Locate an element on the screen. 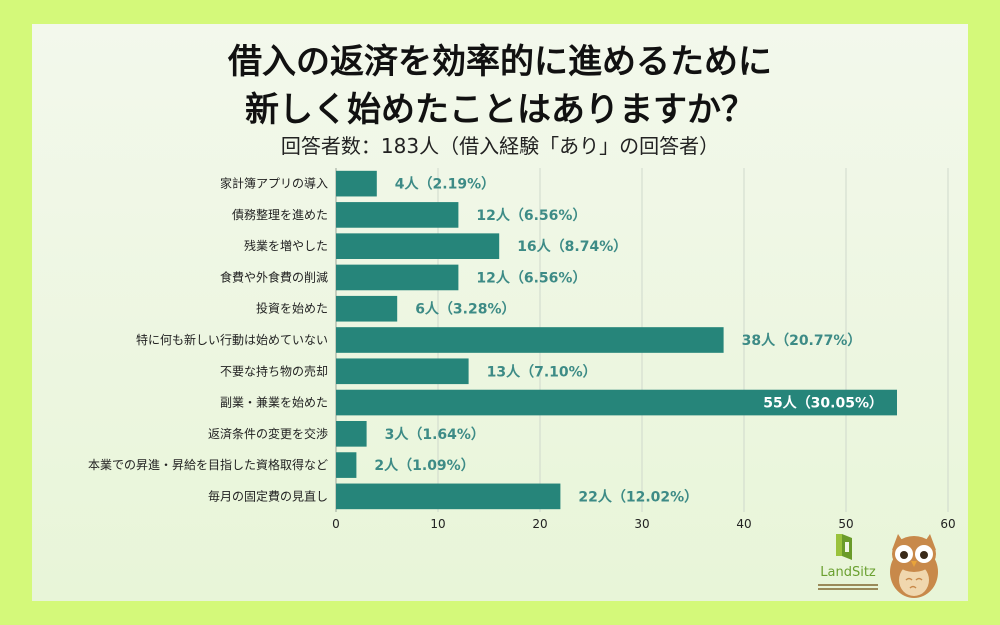 Image resolution: width=1000 pixels, height=625 pixels. owl-mascot-icon is located at coordinates (914, 566).